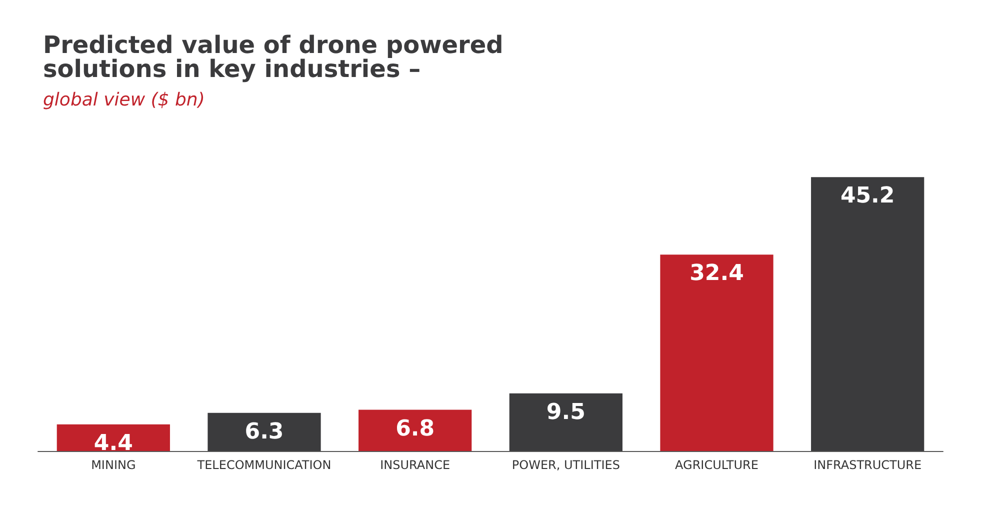 This screenshot has width=981, height=519. Describe the element at coordinates (277, 57) in the screenshot. I see `chart-title: Predicted value of drone powered solutions in key industries –` at that location.